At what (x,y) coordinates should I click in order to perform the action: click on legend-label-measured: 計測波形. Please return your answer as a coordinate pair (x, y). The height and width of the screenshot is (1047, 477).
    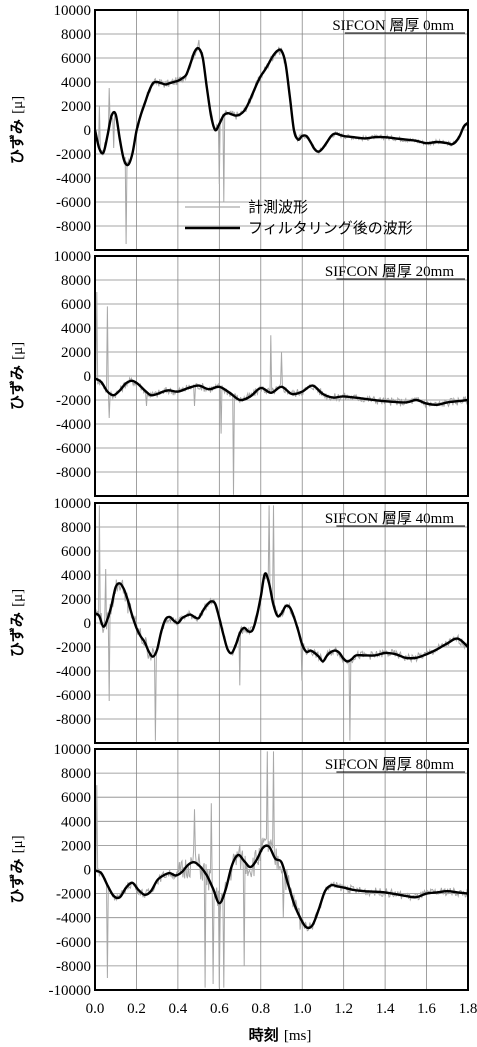
    Looking at the image, I should click on (278, 207).